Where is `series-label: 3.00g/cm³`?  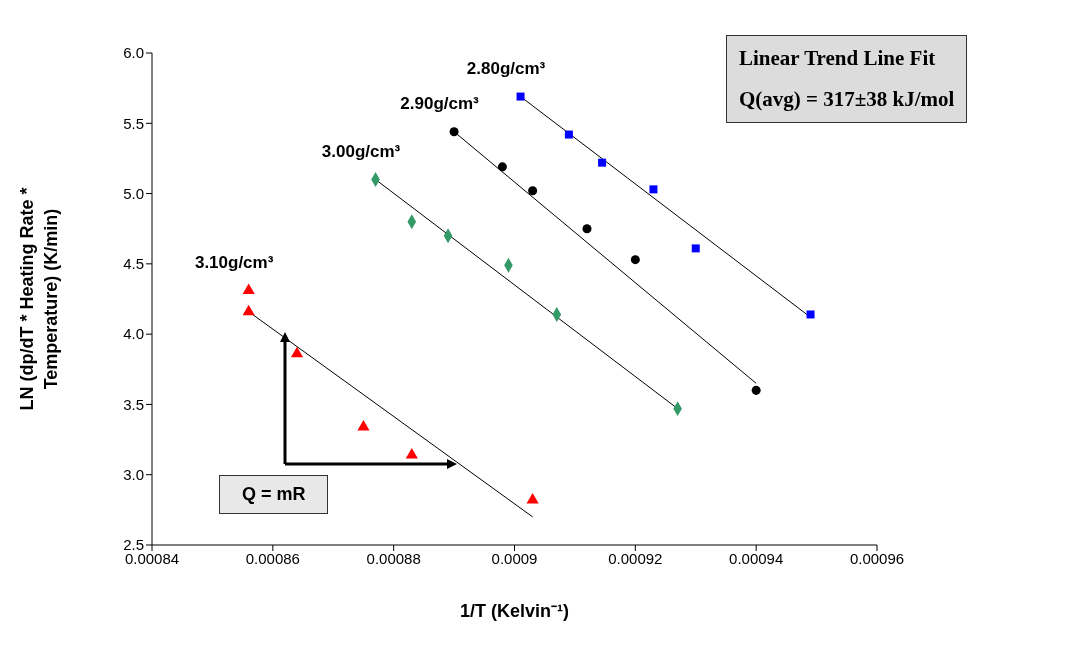
series-label: 3.00g/cm³ is located at coordinates (361, 151).